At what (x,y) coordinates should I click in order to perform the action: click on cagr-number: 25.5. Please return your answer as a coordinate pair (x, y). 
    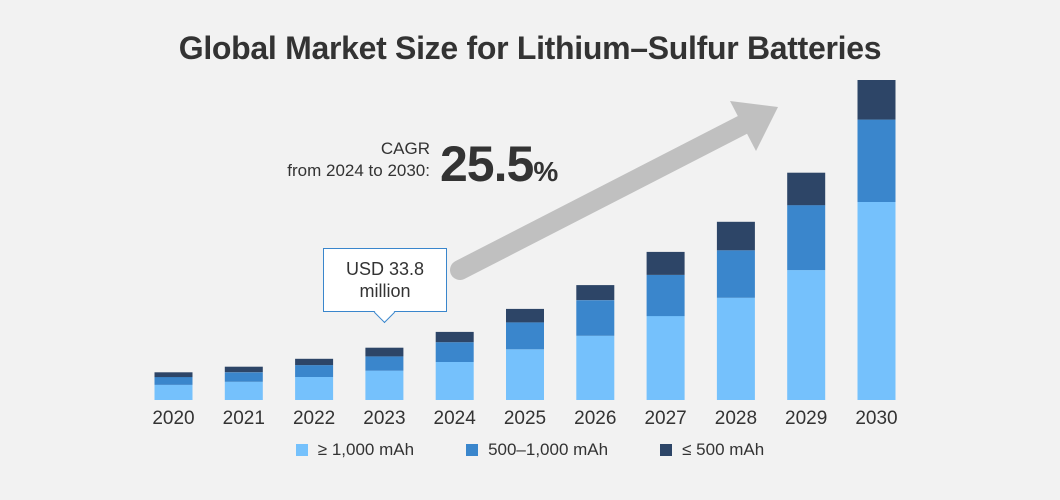
    Looking at the image, I should click on (487, 164).